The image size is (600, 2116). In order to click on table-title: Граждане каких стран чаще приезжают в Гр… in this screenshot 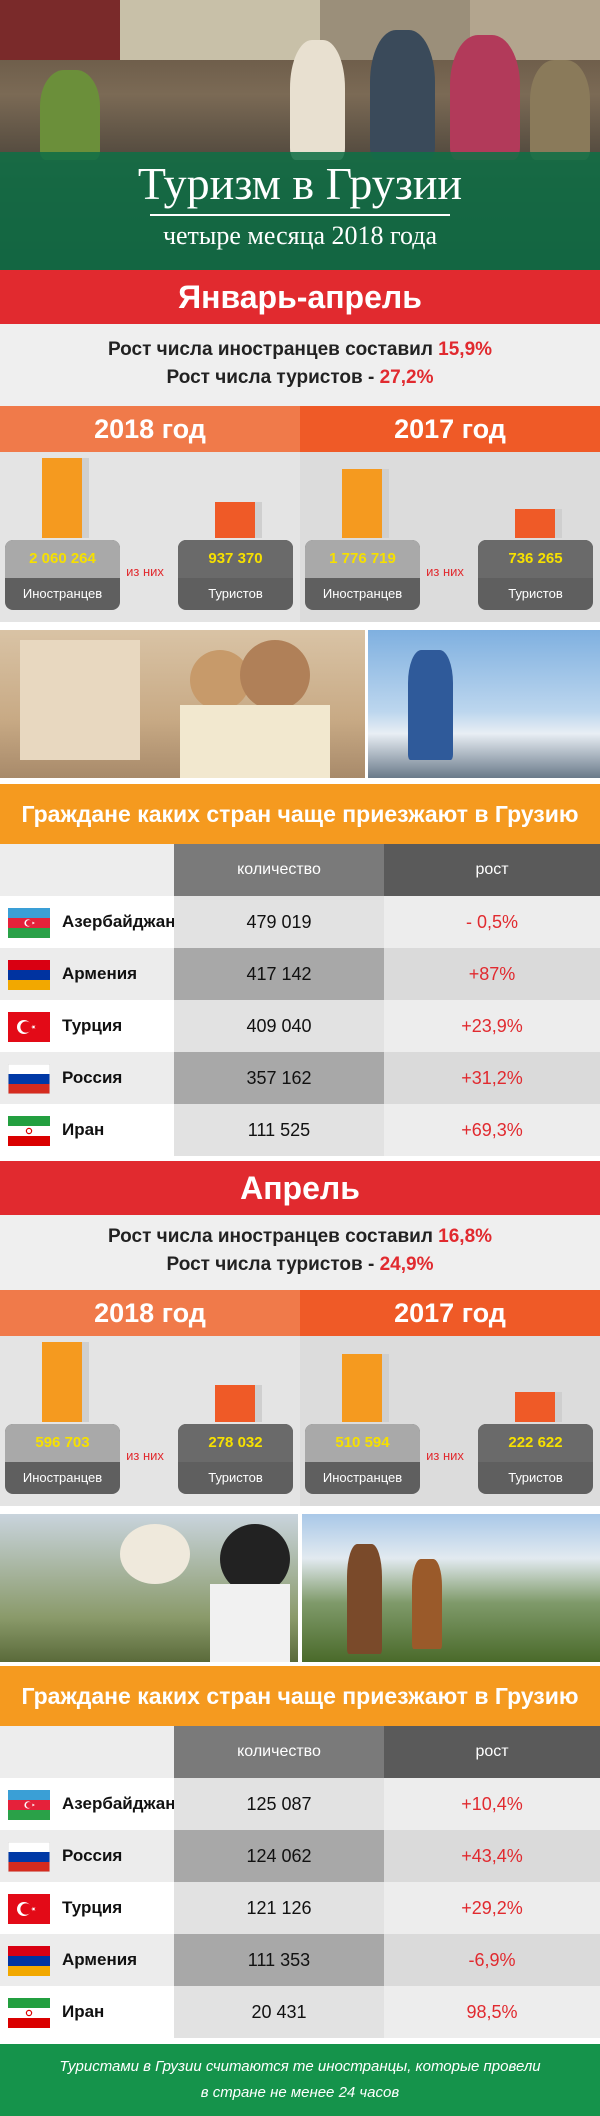, I will do `click(300, 1696)`.